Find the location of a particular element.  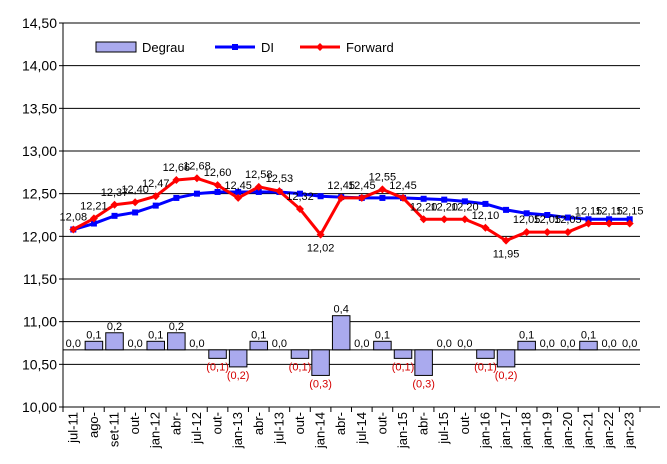

x-tick-label: jan-21 is located at coordinates (587, 430).